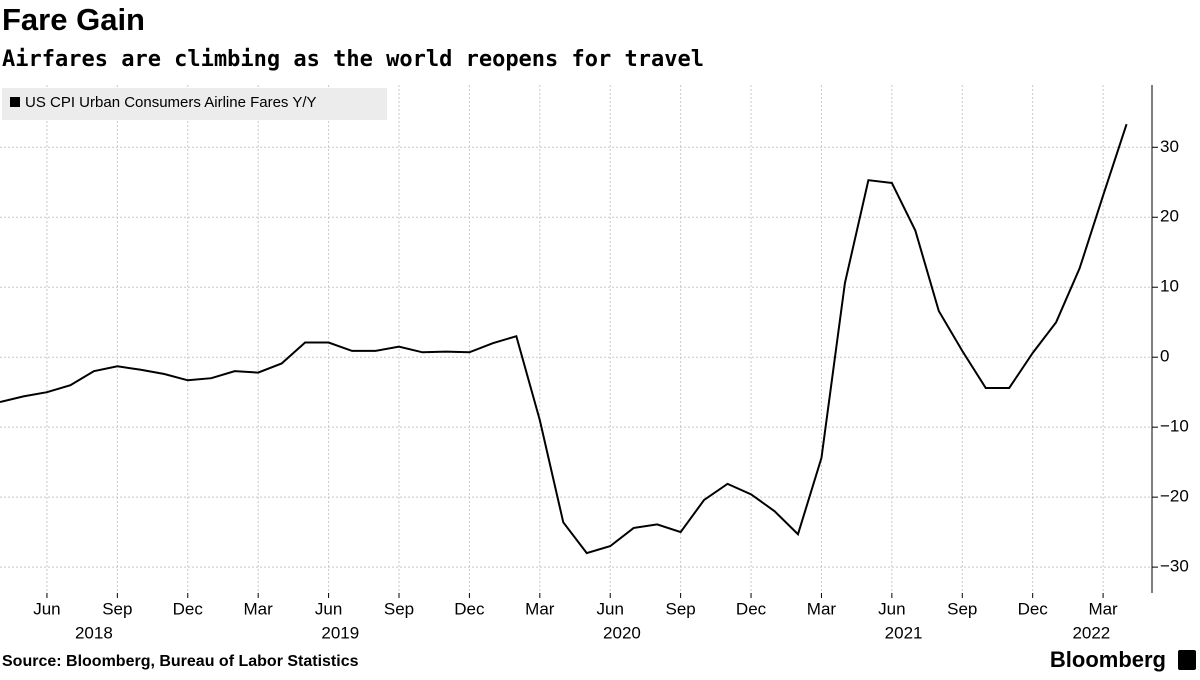 The height and width of the screenshot is (680, 1200). Describe the element at coordinates (1187, 660) in the screenshot. I see `brand-icon` at that location.